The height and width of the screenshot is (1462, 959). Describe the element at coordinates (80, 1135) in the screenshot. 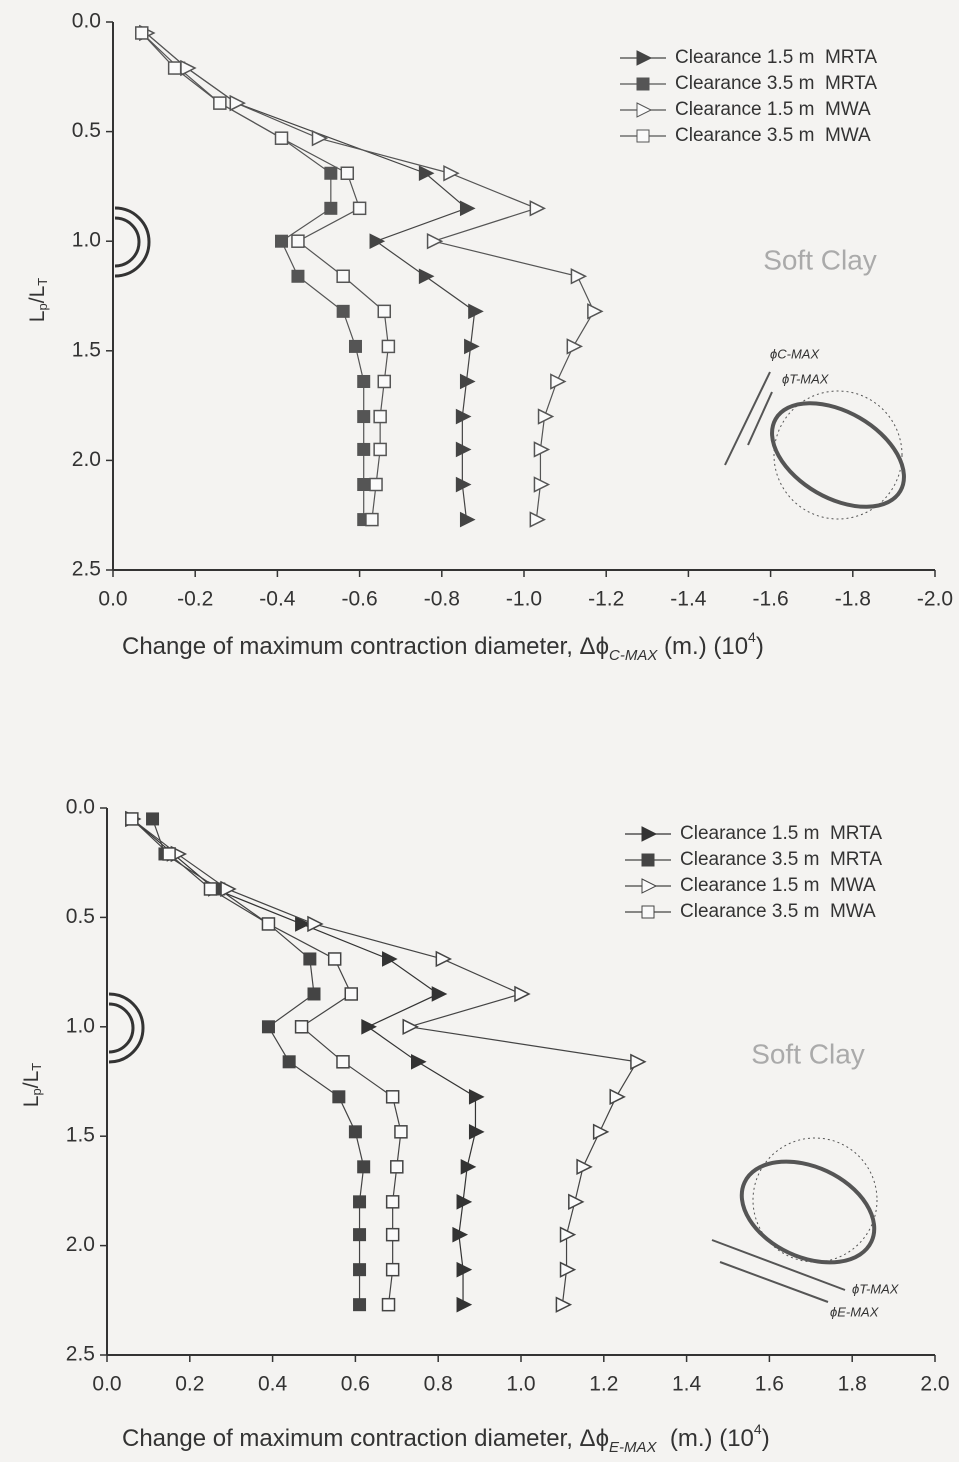

I see `y-tick-label: 1.5` at that location.